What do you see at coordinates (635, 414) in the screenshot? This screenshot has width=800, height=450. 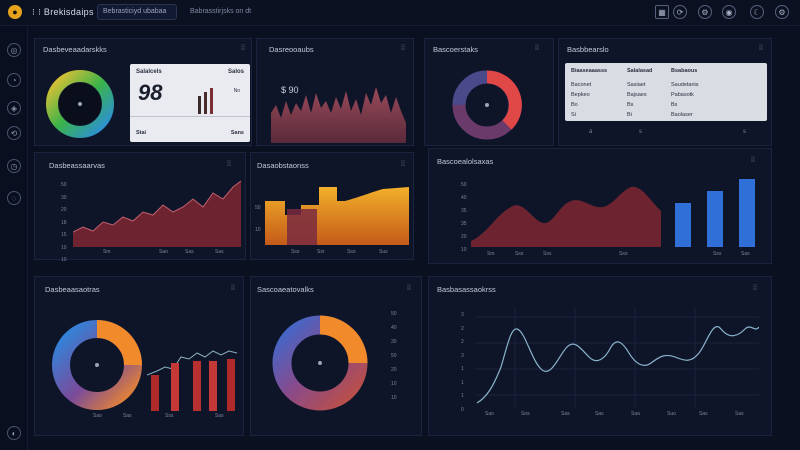 I see `x-tick: Saa` at bounding box center [635, 414].